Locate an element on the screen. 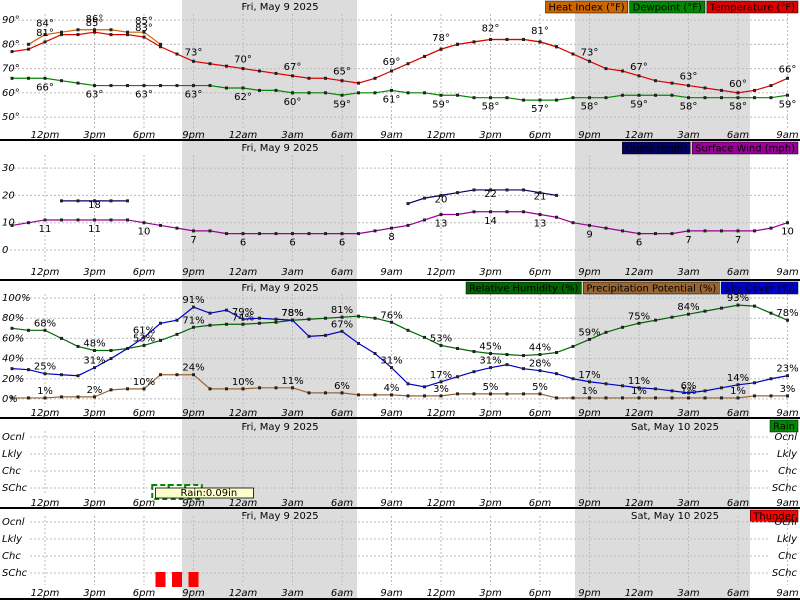 This screenshot has width=800, height=600. value-label: 78% is located at coordinates (787, 313).